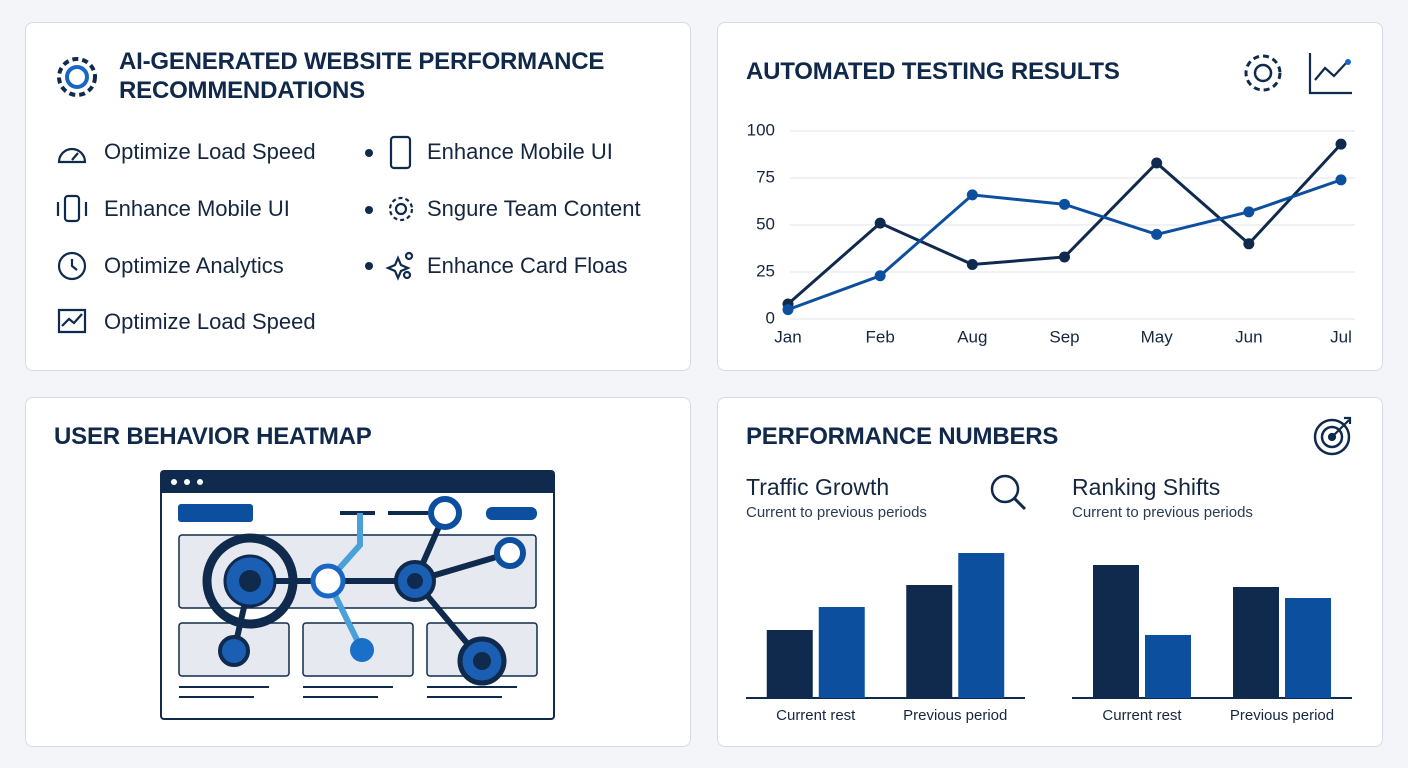 This screenshot has width=1408, height=768. Describe the element at coordinates (534, 208) in the screenshot. I see `recommendation: Sngure Team Content` at that location.